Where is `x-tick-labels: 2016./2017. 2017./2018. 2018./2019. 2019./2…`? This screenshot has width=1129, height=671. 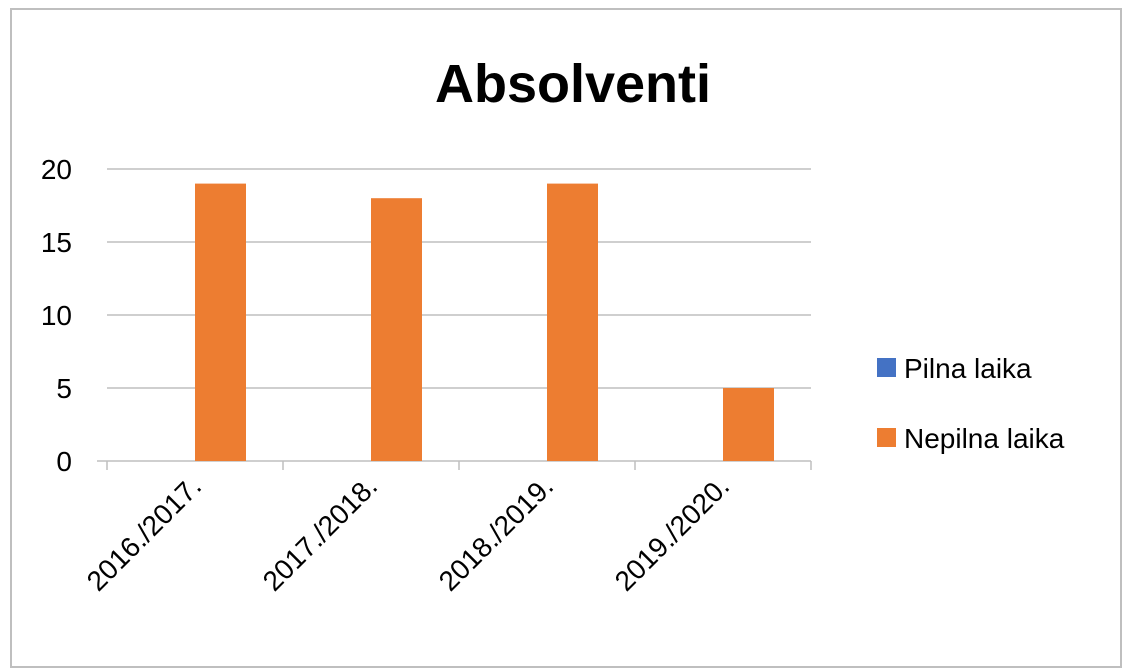 x-tick-labels: 2016./2017. 2017./2018. 2018./2019. 2019./2… is located at coordinates (408, 533).